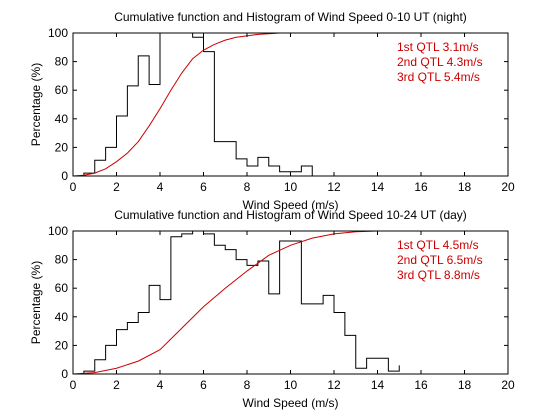 This screenshot has height=420, width=560. Describe the element at coordinates (438, 47) in the screenshot. I see `quartile-annotation: 1st QTL 3.1m/s` at that location.